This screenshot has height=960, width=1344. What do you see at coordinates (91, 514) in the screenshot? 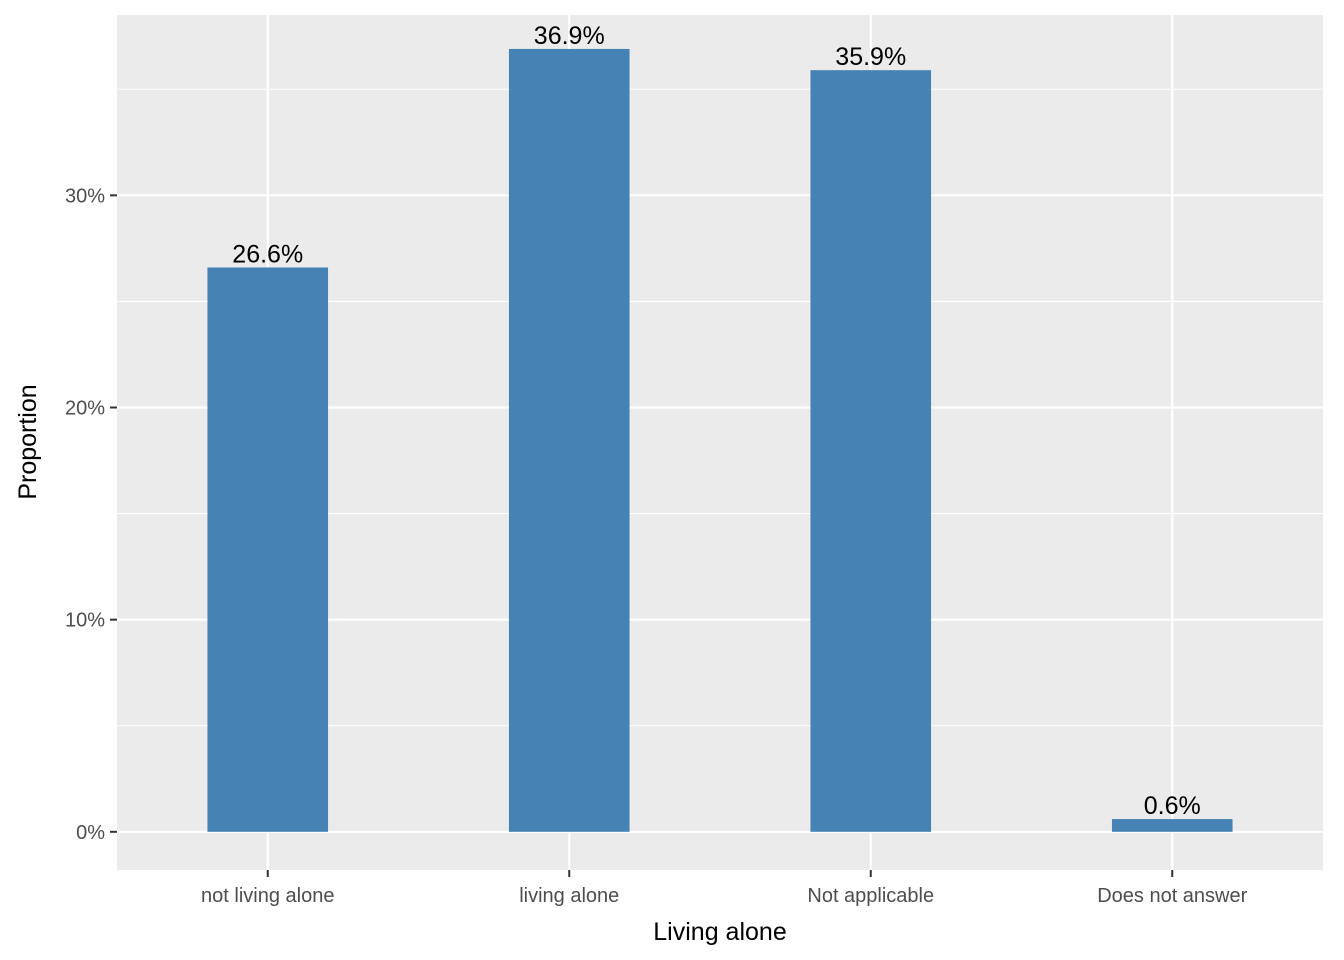
I see `y-axis: 0% 10% 20% 30%` at bounding box center [91, 514].